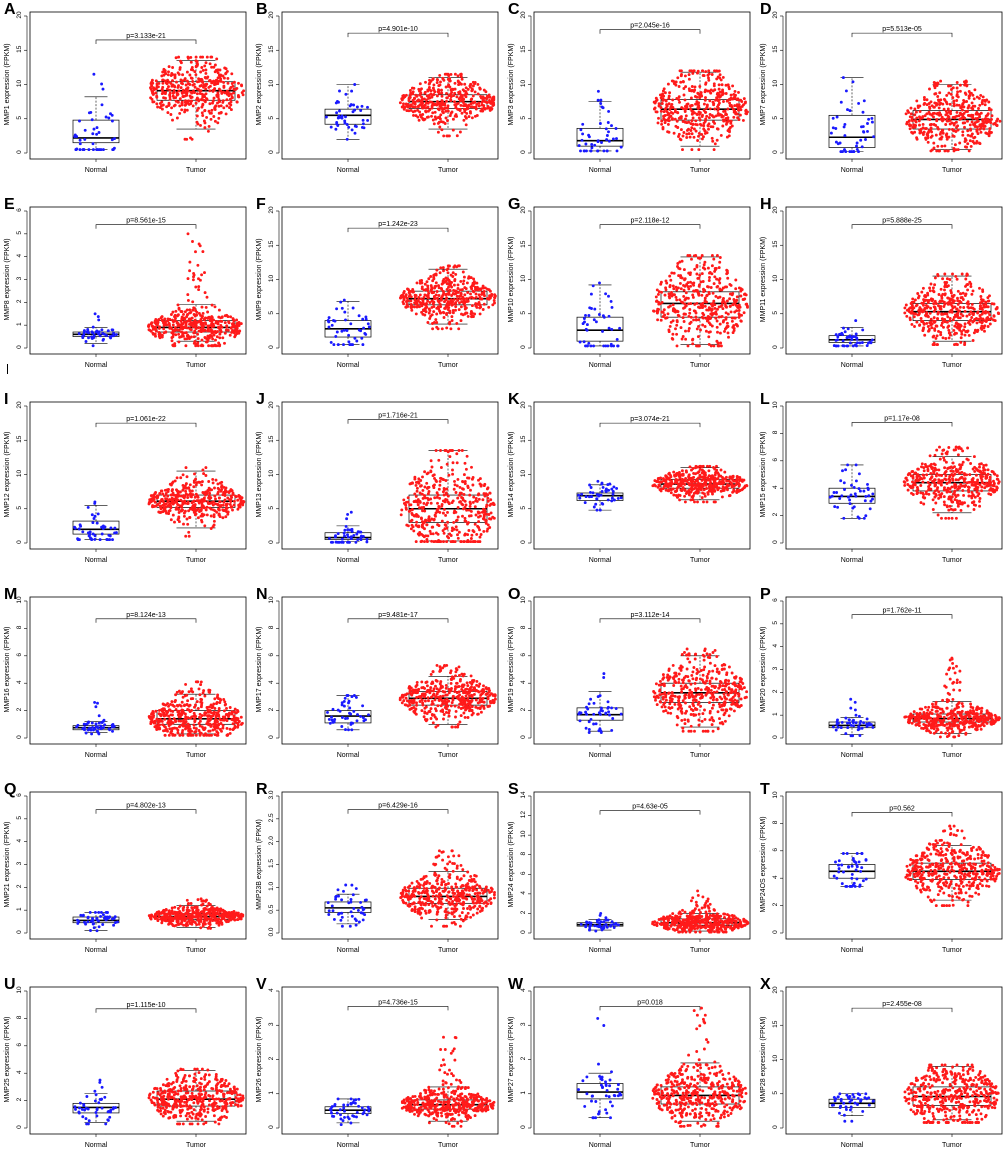 This screenshot has width=1008, height=1170. What do you see at coordinates (448, 365) in the screenshot?
I see `x-tick-label-tumor: Tumor` at bounding box center [448, 365].